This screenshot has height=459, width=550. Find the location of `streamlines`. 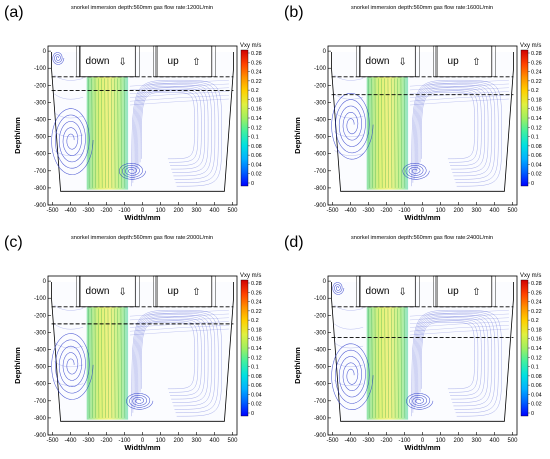

streamlines is located at coordinates (140, 361).